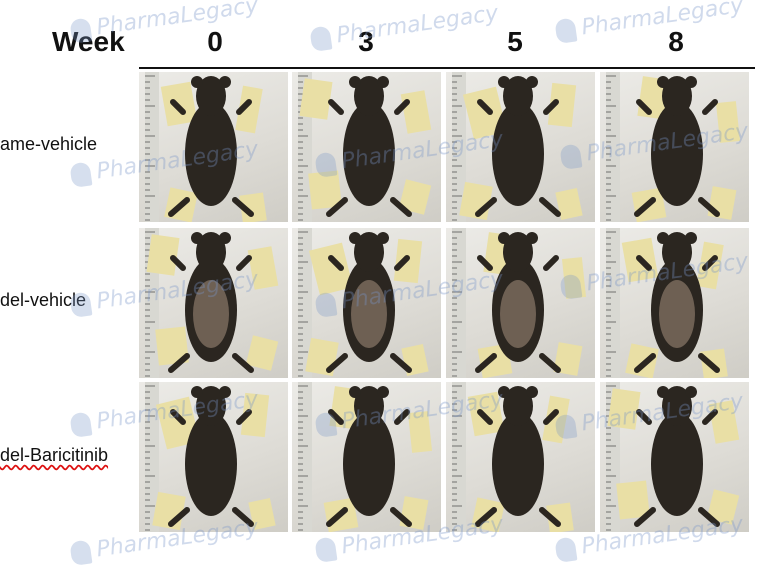  Describe the element at coordinates (366, 41) in the screenshot. I see `week-3-label: 3` at that location.